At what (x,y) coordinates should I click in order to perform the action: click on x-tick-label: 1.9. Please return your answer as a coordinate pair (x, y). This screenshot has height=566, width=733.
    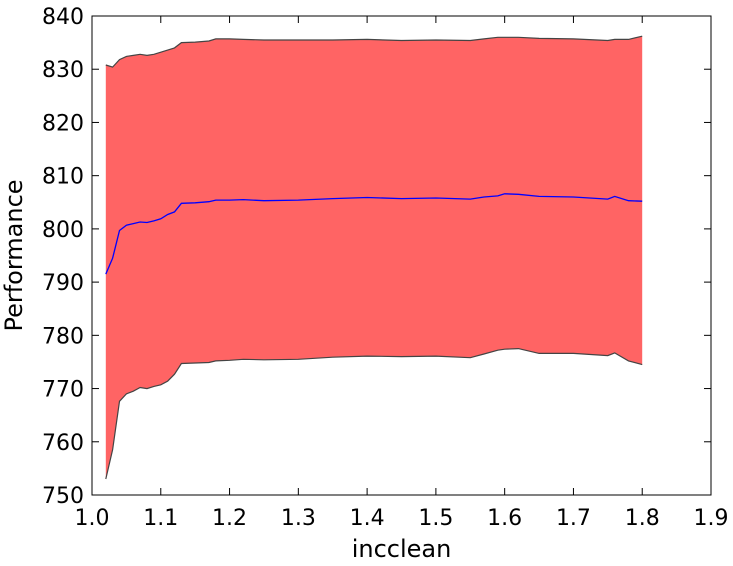
    Looking at the image, I should click on (711, 518).